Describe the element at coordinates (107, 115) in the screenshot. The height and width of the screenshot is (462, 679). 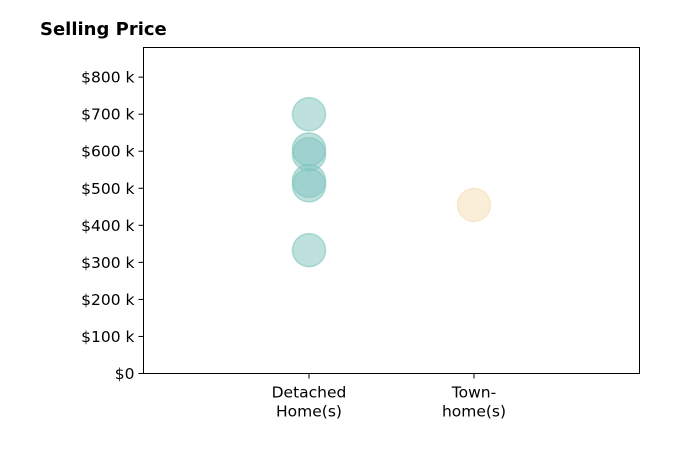
I see `y-tick-label: $700 k` at that location.